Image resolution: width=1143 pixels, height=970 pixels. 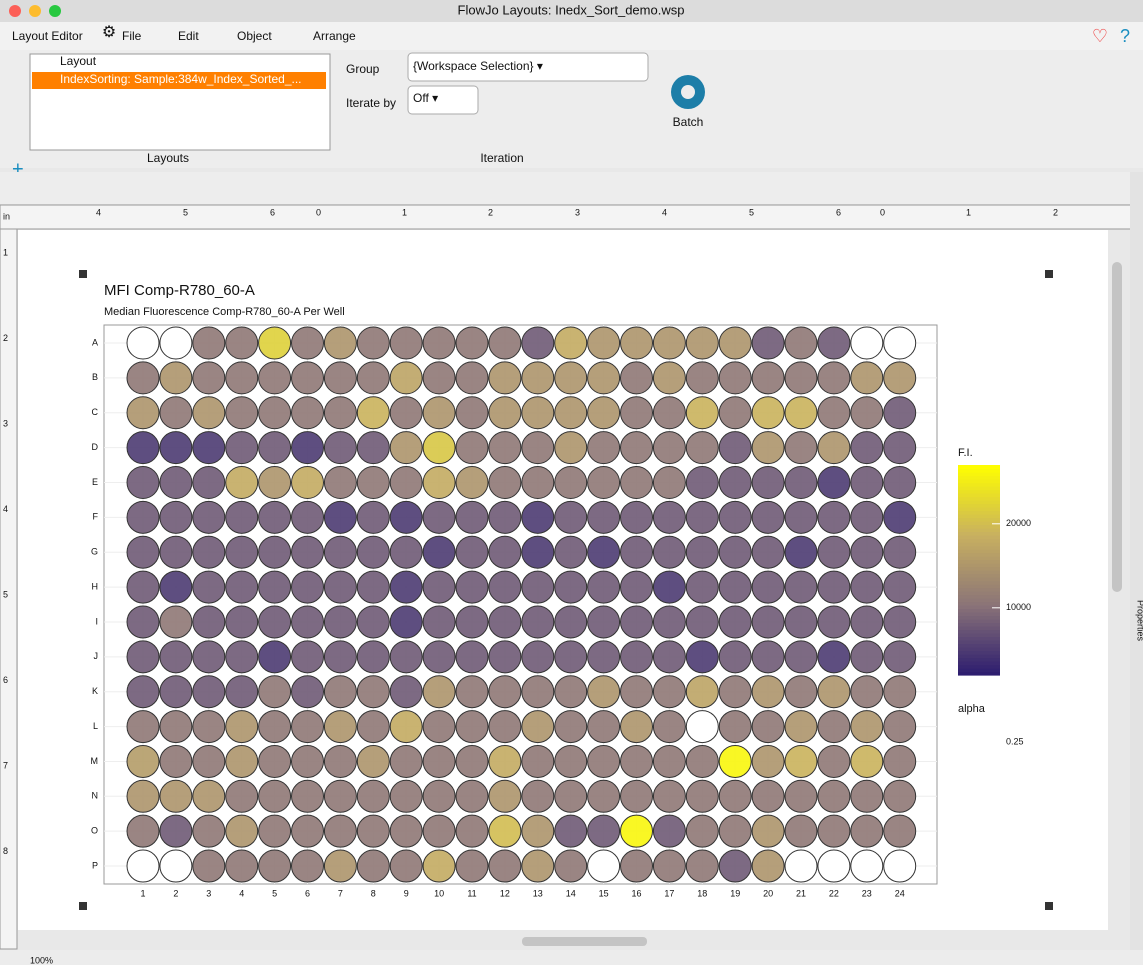 What do you see at coordinates (254, 36) in the screenshot?
I see `menu-item: Object` at bounding box center [254, 36].